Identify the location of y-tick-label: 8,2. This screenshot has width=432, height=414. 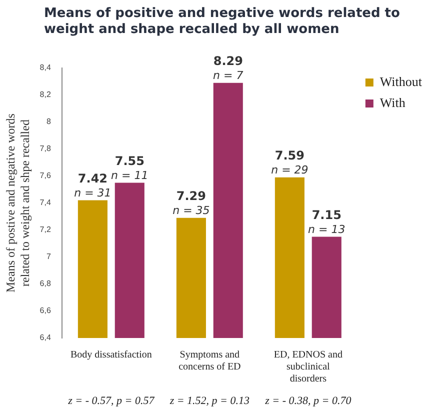
(46, 95).